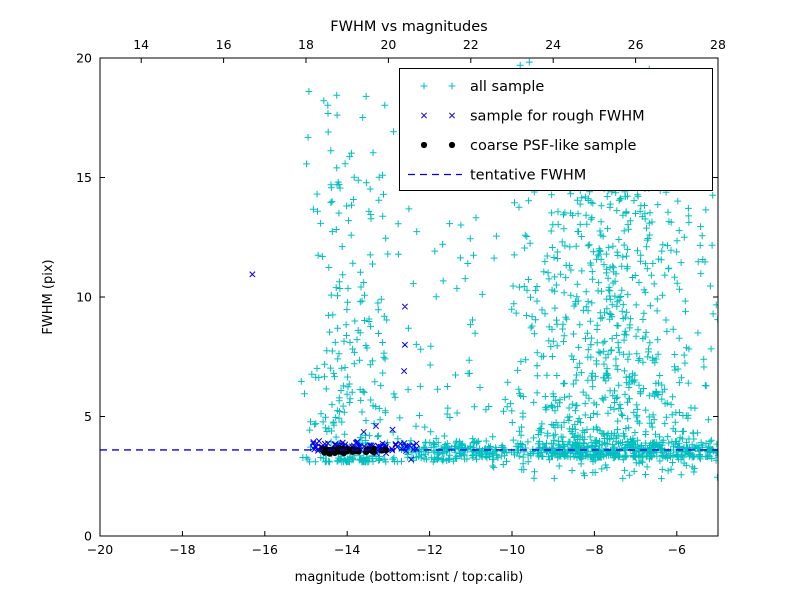 This screenshot has width=800, height=600. What do you see at coordinates (265, 549) in the screenshot?
I see `x-bottom-tick-label: −16` at bounding box center [265, 549].